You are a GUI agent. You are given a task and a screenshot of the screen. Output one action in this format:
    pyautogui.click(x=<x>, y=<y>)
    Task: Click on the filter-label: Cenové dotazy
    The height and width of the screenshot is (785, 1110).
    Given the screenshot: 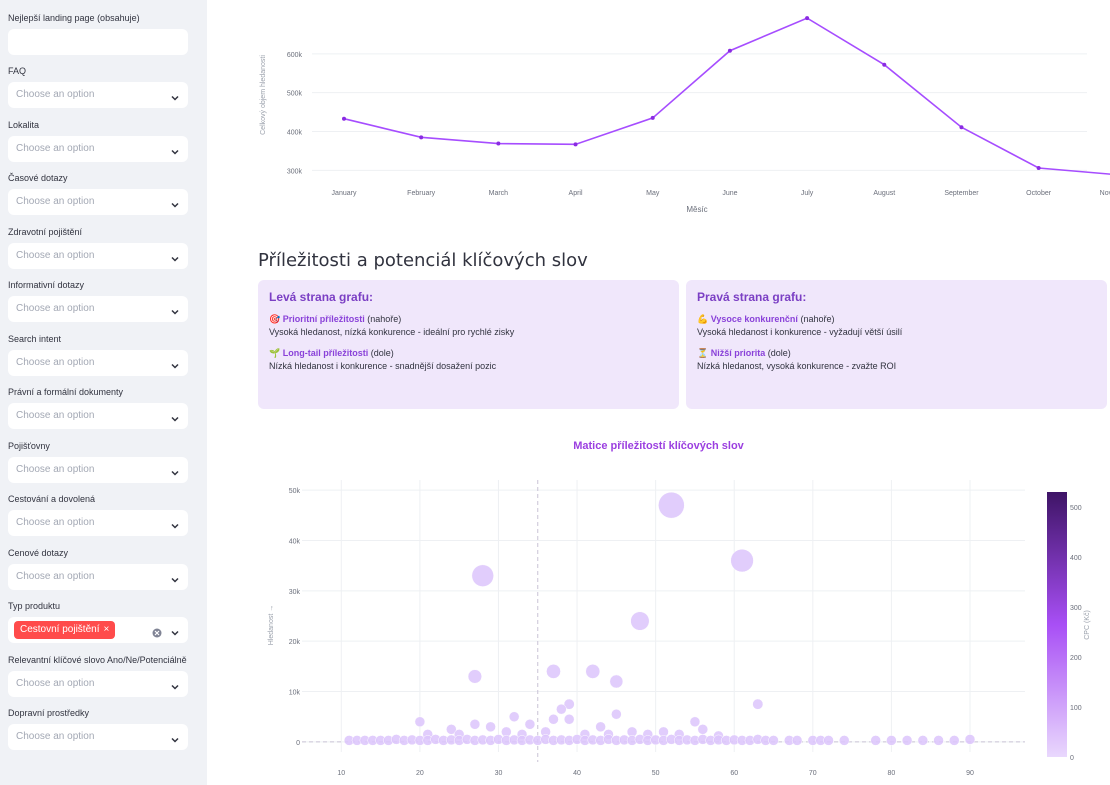 What is the action you would take?
    pyautogui.click(x=38, y=552)
    